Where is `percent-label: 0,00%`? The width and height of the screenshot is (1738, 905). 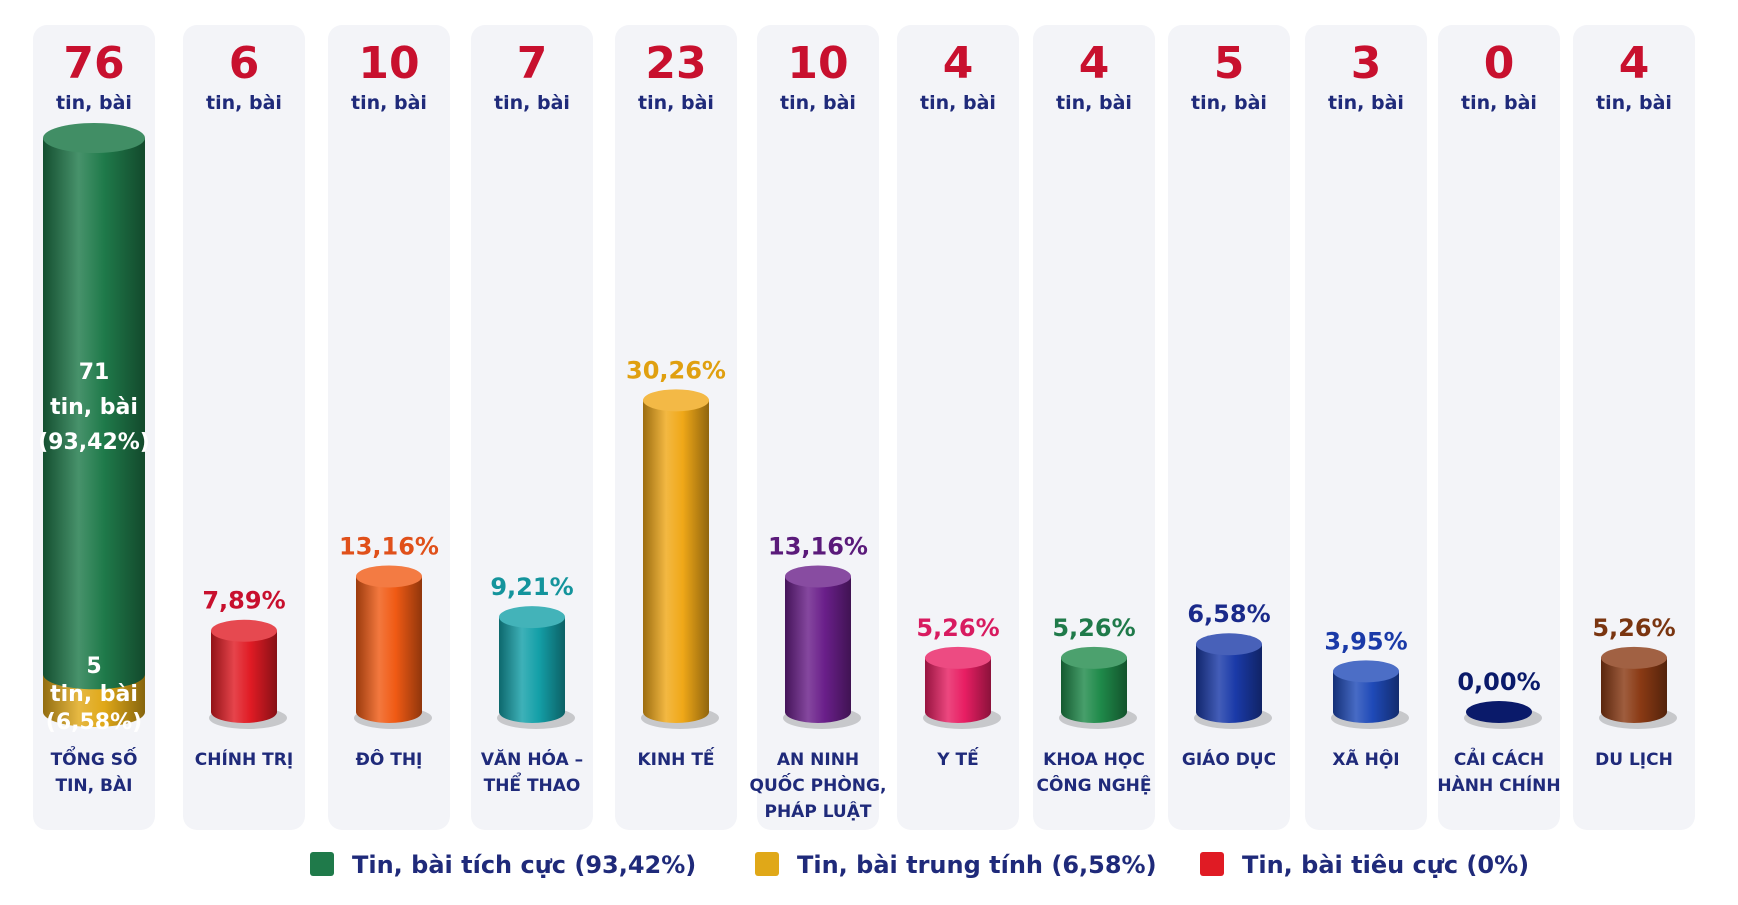
percent-label: 0,00% is located at coordinates (1498, 682).